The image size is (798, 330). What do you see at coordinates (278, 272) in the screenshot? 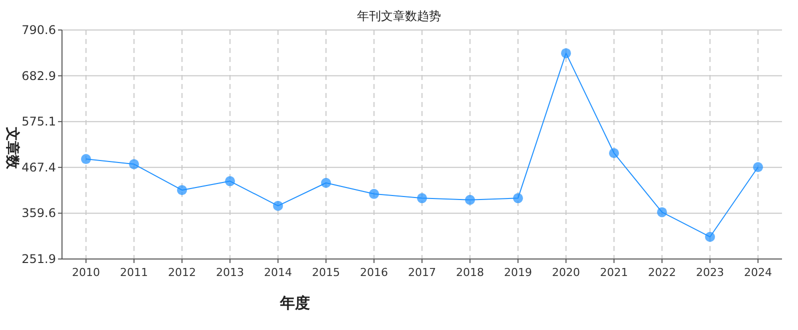
I see `x-tick-label: 2014` at bounding box center [278, 272].